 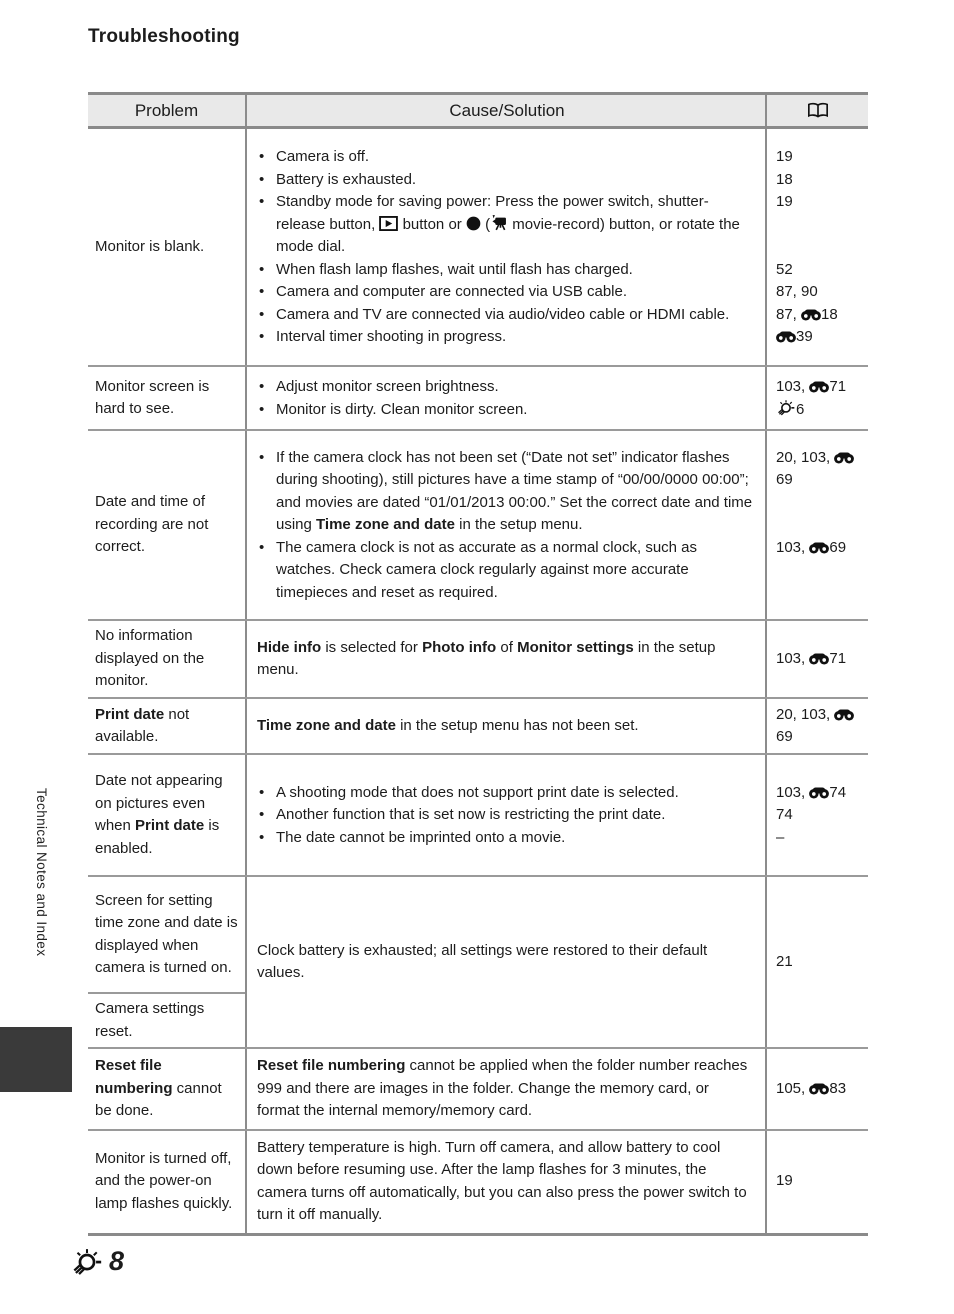 I want to click on table-header-row: Problem Cause/Solution, so click(x=478, y=110).